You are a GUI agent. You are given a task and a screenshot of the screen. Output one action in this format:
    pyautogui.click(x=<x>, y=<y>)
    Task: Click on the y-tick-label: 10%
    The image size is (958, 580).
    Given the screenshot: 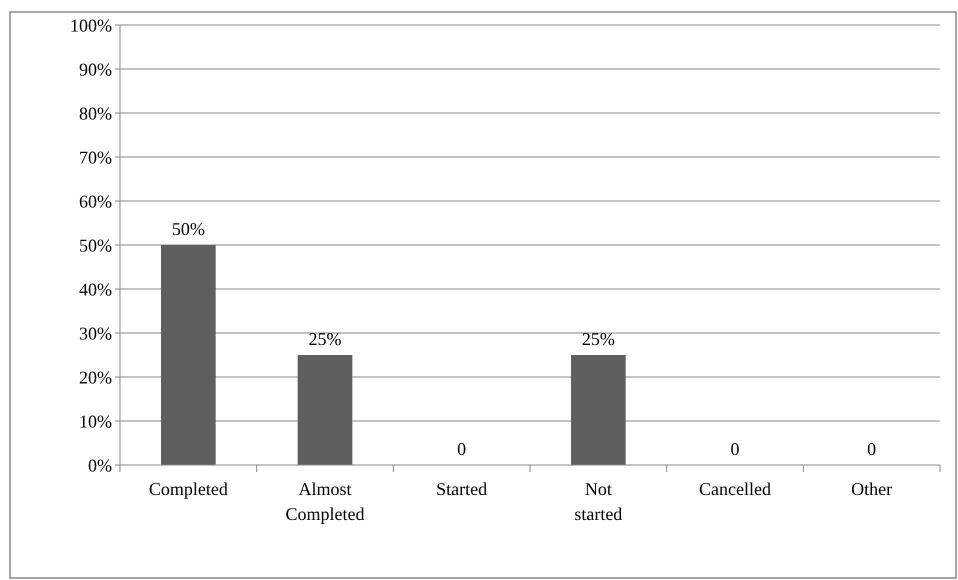 What is the action you would take?
    pyautogui.click(x=95, y=421)
    